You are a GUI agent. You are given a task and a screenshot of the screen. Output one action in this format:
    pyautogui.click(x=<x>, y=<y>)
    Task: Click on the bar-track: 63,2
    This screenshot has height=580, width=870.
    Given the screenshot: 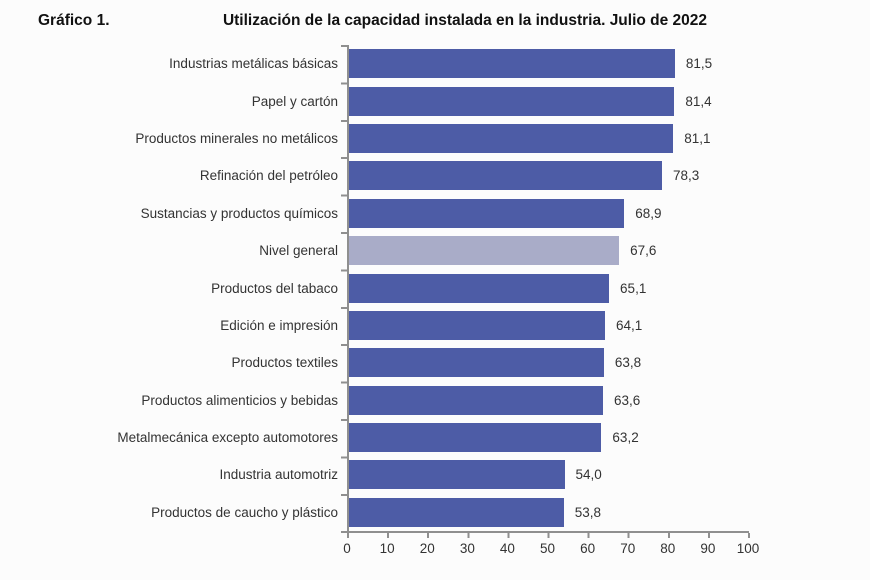 What is the action you would take?
    pyautogui.click(x=548, y=438)
    